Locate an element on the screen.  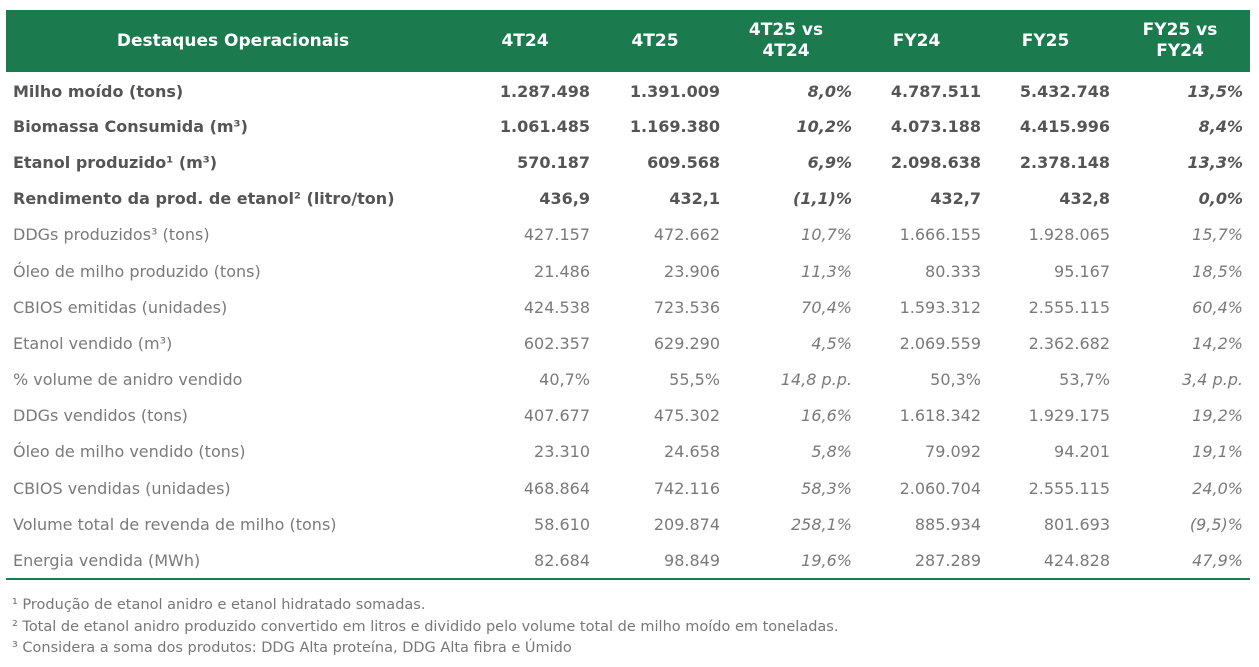
cell: 10,2% is located at coordinates (824, 126).